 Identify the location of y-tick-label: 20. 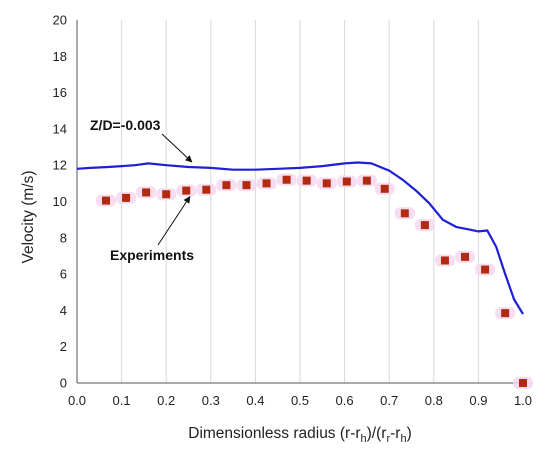
(60, 20).